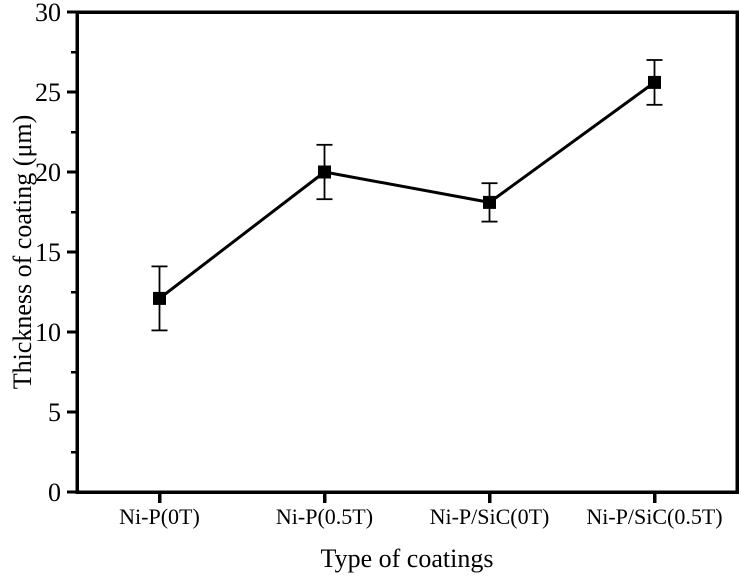 The height and width of the screenshot is (579, 741). What do you see at coordinates (490, 516) in the screenshot?
I see `x-tick-label: Ni-P/SiC(0T)` at bounding box center [490, 516].